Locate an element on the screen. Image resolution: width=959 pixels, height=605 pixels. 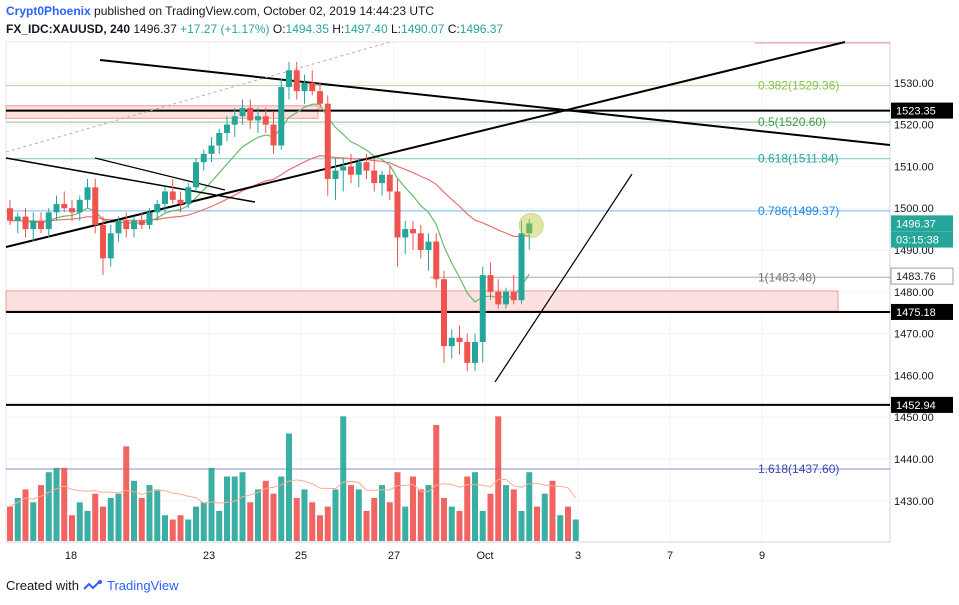
price-tick-label: 1470.00 is located at coordinates (914, 335).